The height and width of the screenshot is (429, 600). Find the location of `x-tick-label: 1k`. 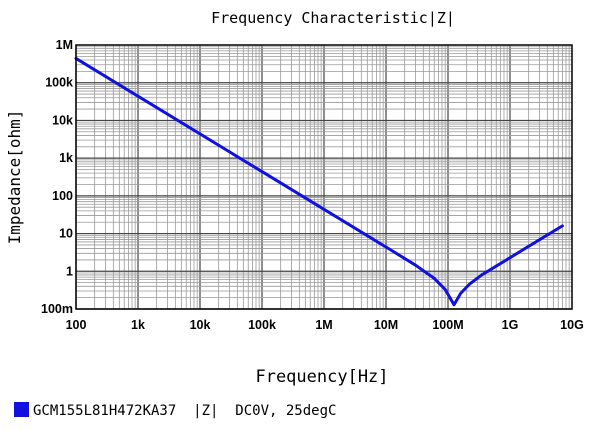

x-tick-label: 1k is located at coordinates (138, 325).